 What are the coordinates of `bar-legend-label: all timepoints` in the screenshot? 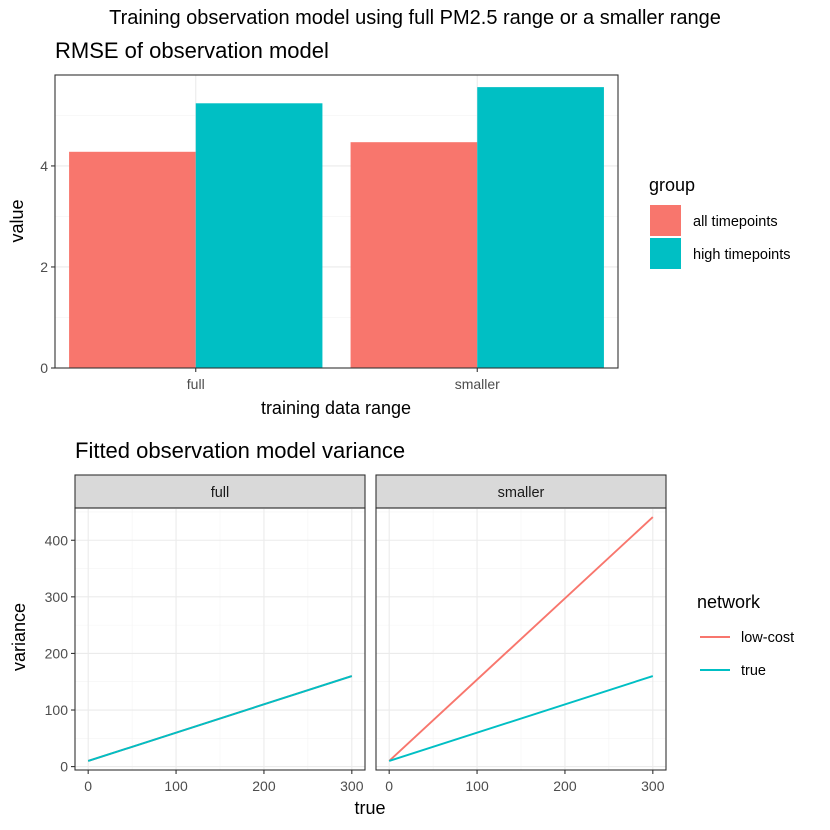 It's located at (735, 222).